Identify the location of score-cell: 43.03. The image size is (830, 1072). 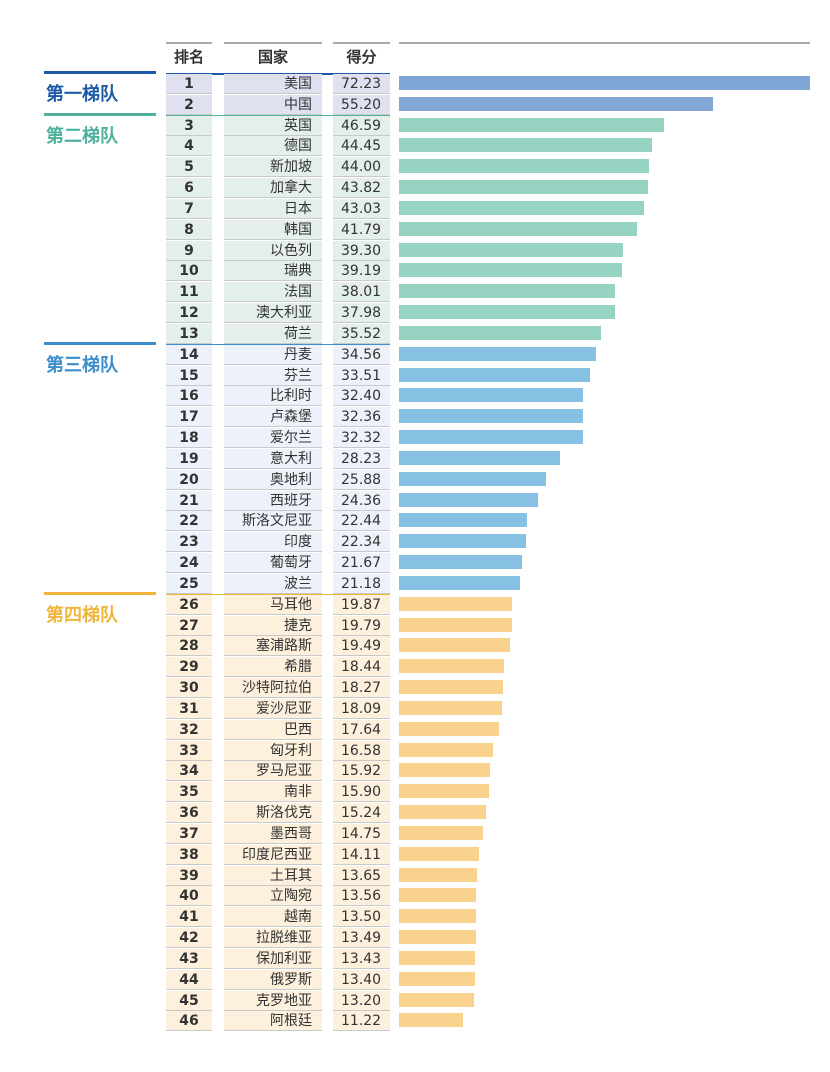
(361, 208).